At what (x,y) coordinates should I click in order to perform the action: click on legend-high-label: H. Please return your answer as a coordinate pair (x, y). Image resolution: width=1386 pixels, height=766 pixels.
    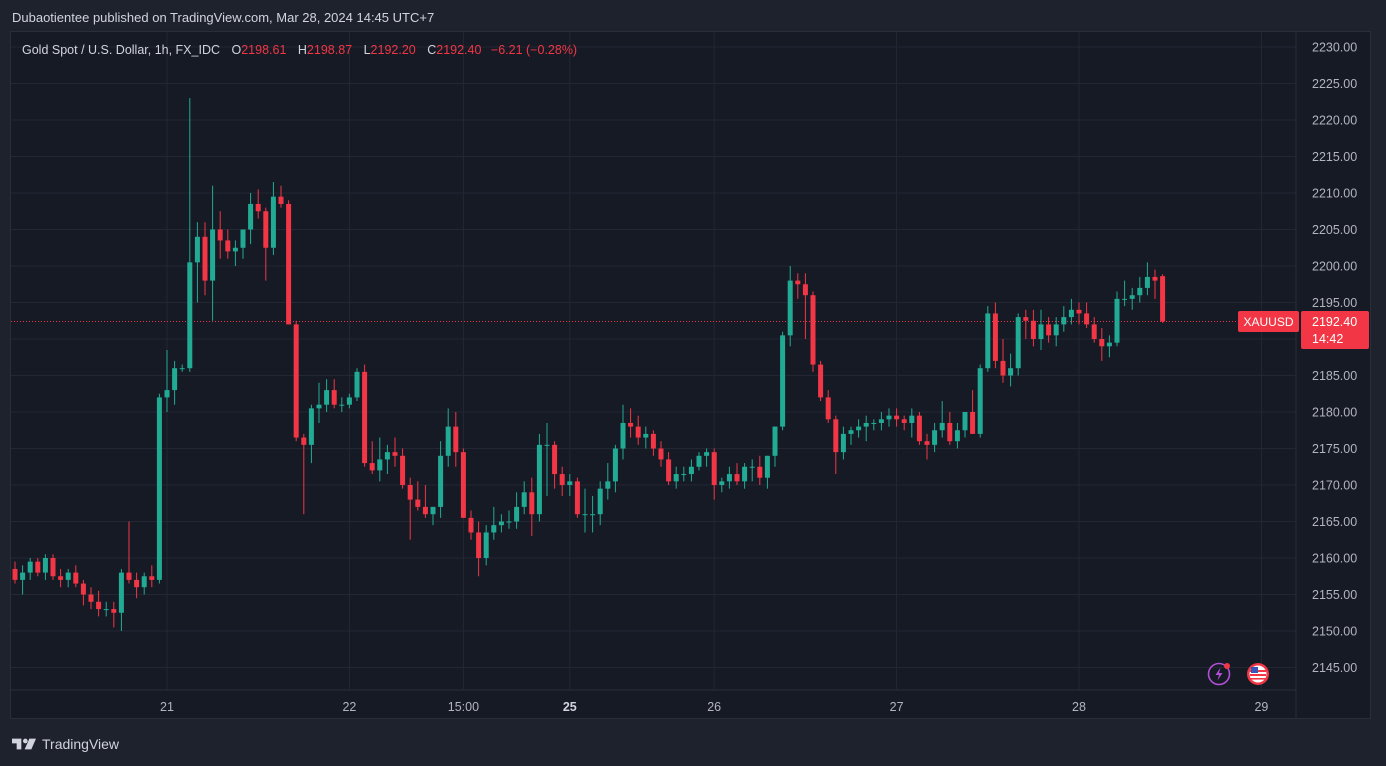
    Looking at the image, I should click on (302, 50).